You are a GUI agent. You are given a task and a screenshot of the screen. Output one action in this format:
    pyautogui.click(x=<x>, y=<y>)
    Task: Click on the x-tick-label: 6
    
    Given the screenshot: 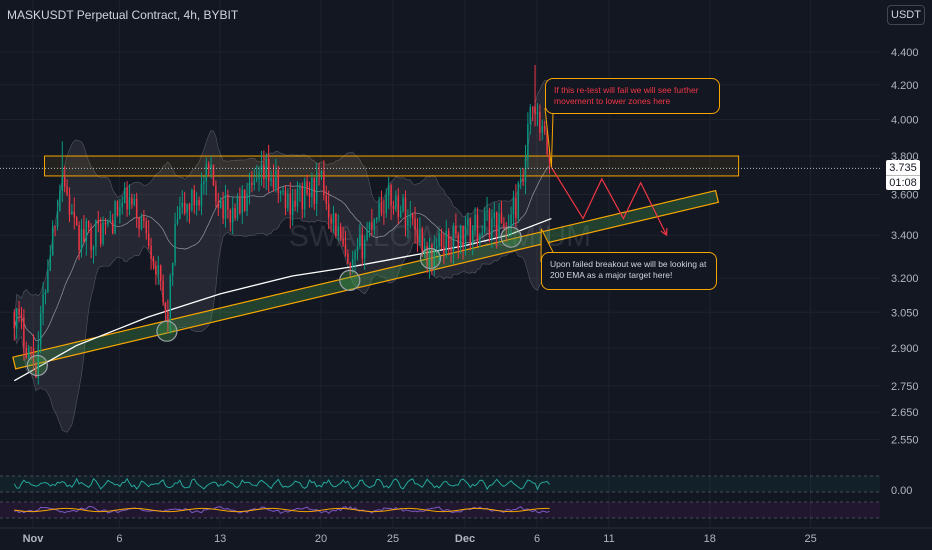 What is the action you would take?
    pyautogui.click(x=537, y=539)
    